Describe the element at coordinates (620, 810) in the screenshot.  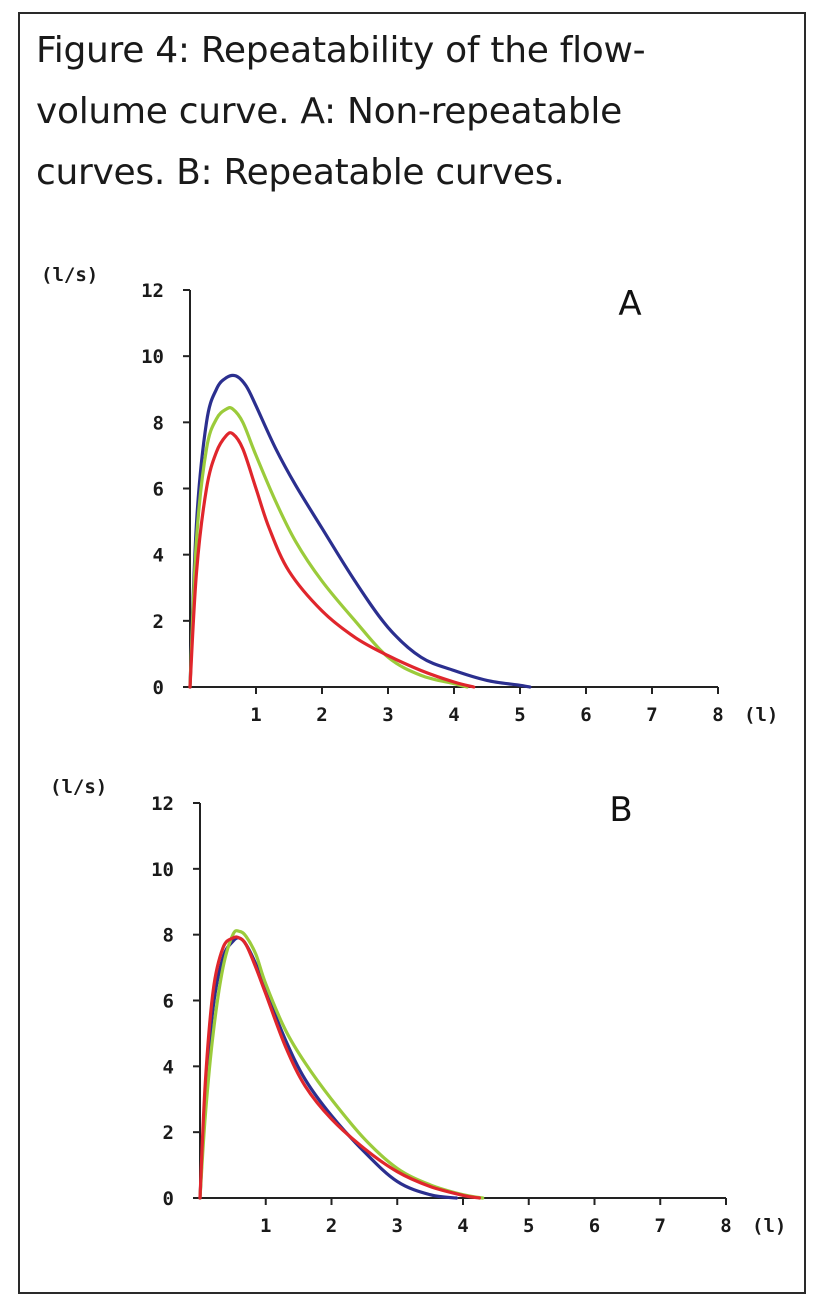
I see `panel-label: B` at that location.